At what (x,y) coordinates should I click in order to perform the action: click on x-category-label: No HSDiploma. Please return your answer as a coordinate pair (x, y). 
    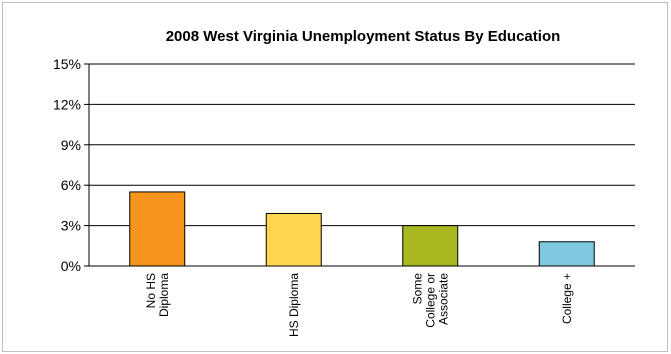
    Looking at the image, I should click on (157, 295).